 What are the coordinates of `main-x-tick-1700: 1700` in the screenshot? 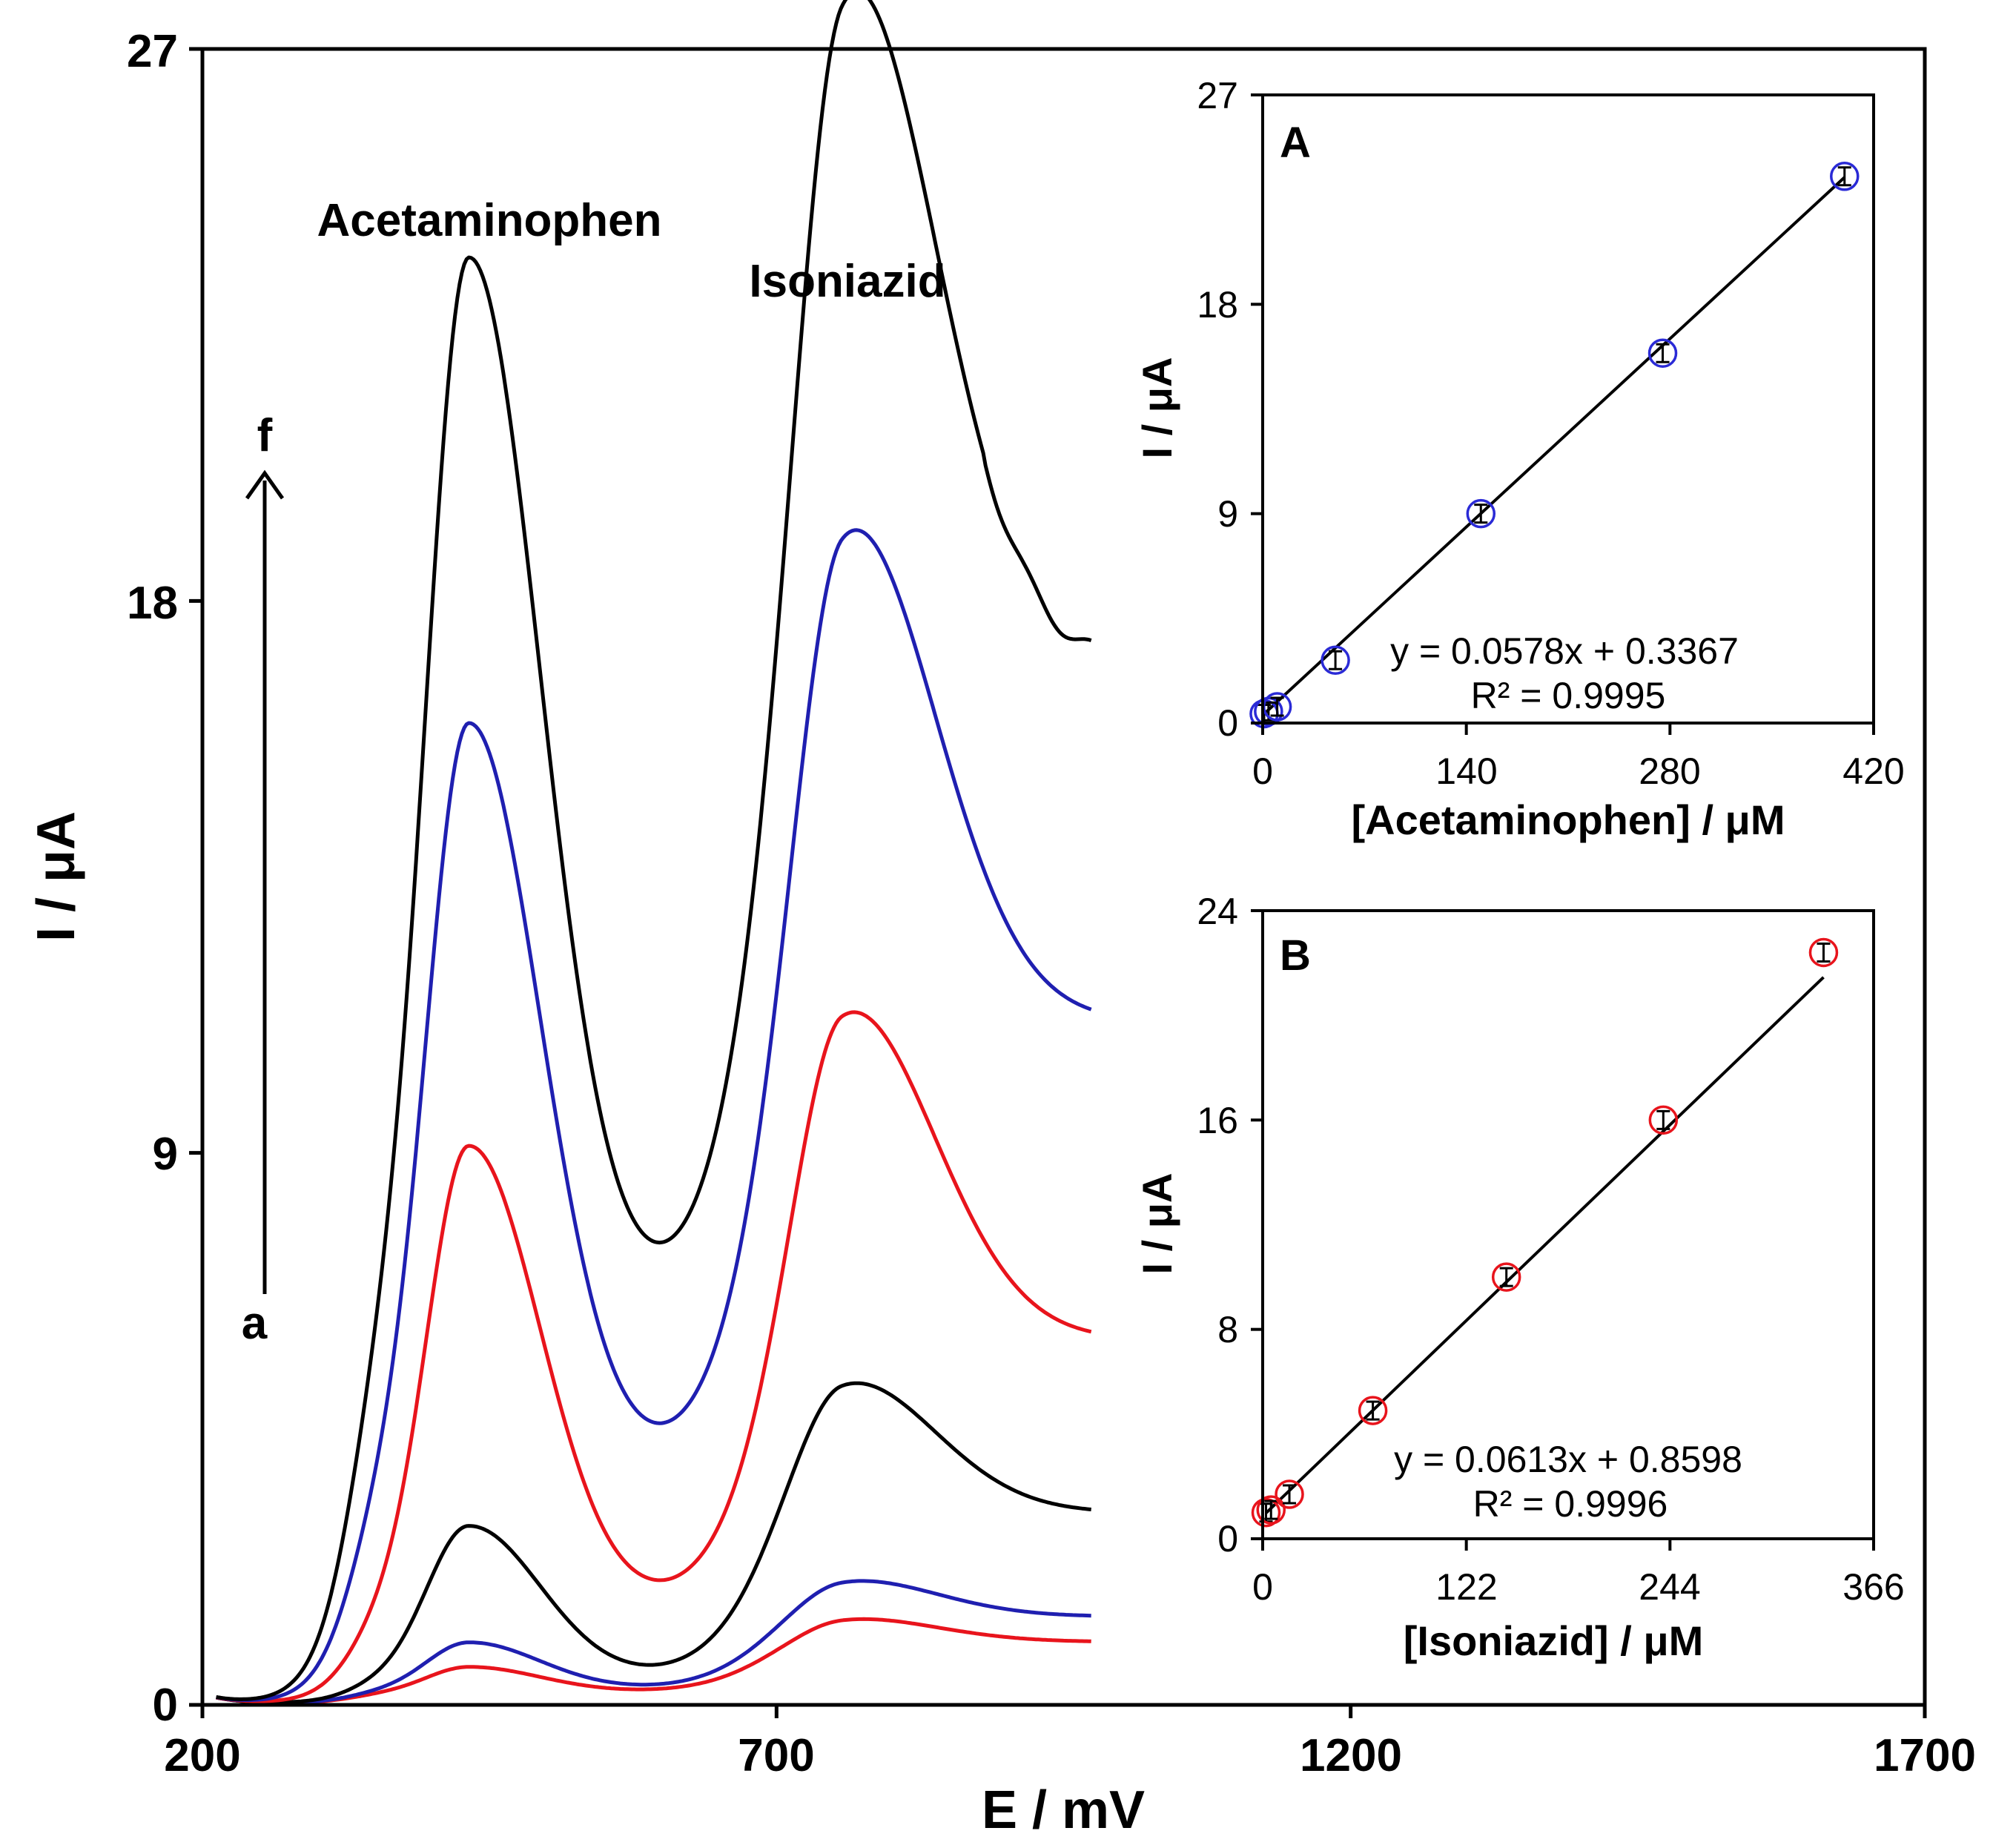 It's located at (1925, 1755).